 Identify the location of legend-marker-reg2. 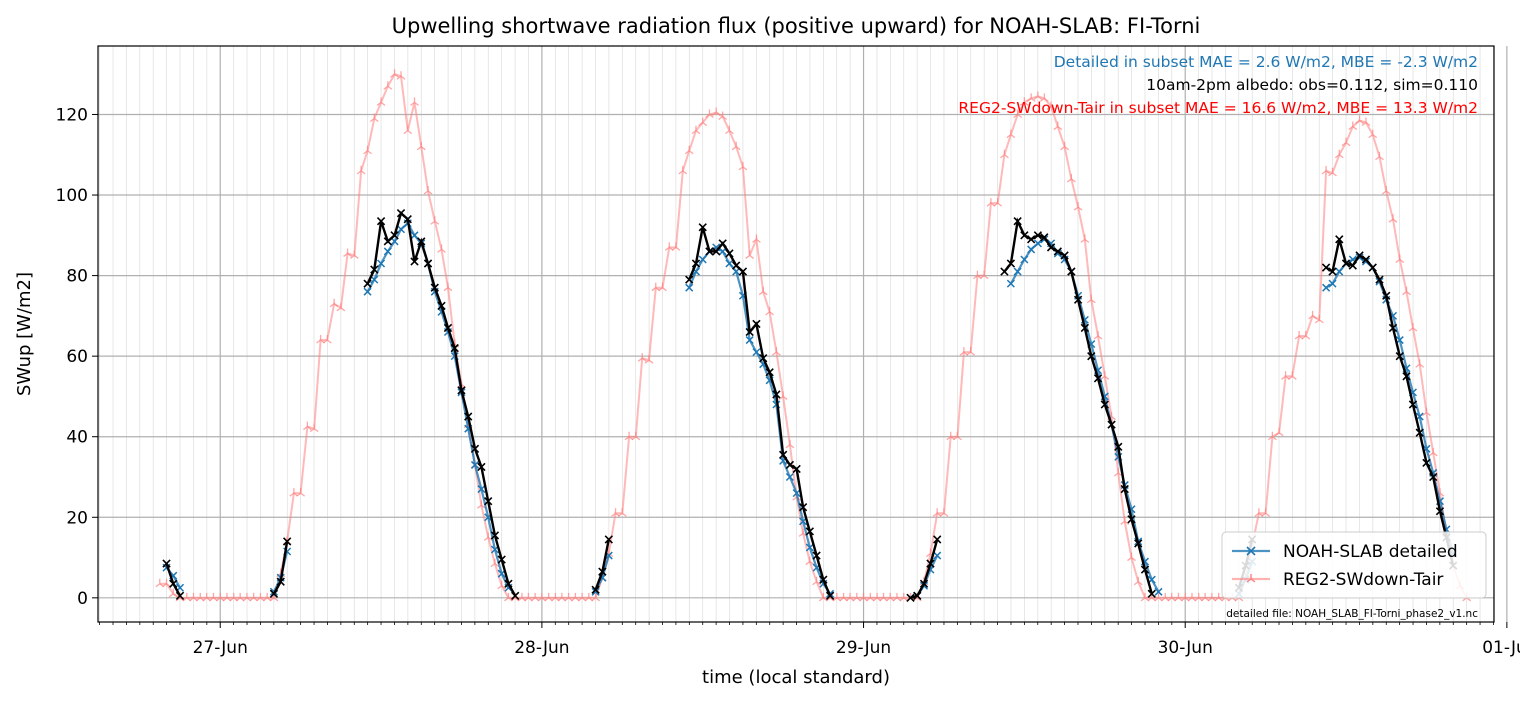
(1251, 578).